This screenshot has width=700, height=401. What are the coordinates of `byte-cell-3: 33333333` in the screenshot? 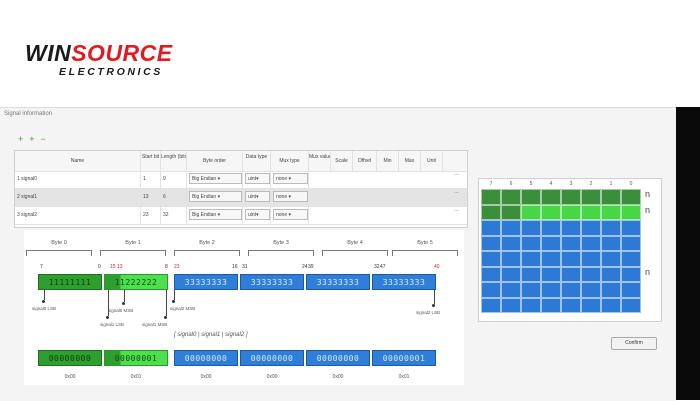 It's located at (272, 282).